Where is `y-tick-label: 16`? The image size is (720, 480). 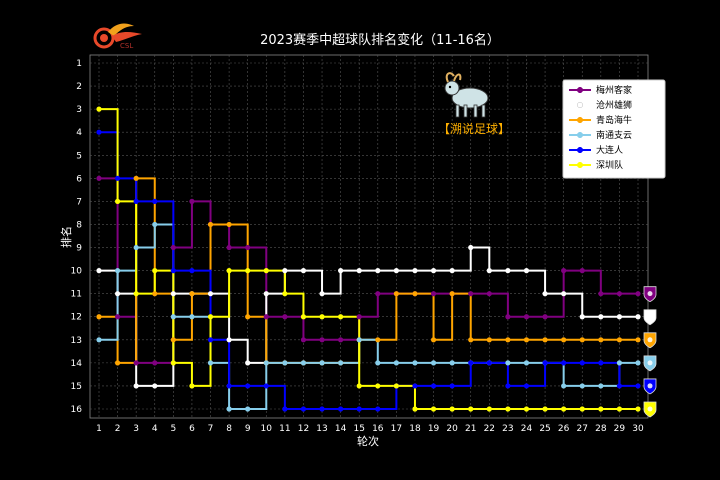 y-tick-label: 16 is located at coordinates (77, 410).